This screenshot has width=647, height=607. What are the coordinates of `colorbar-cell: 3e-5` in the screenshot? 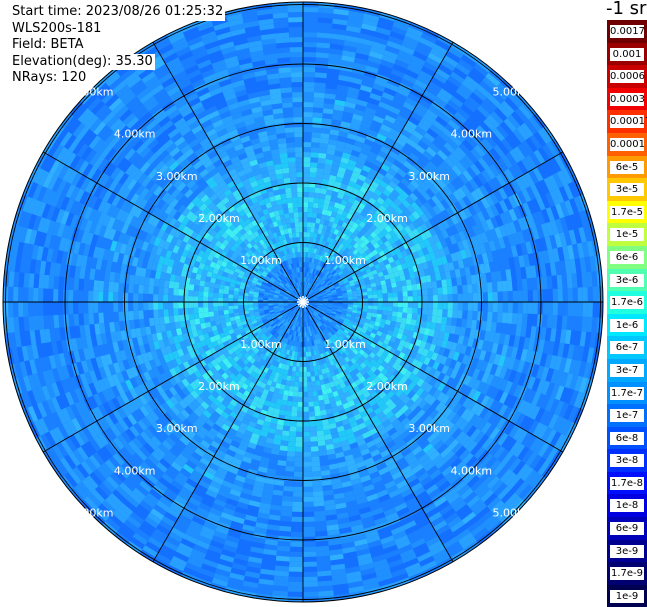 It's located at (627, 189).